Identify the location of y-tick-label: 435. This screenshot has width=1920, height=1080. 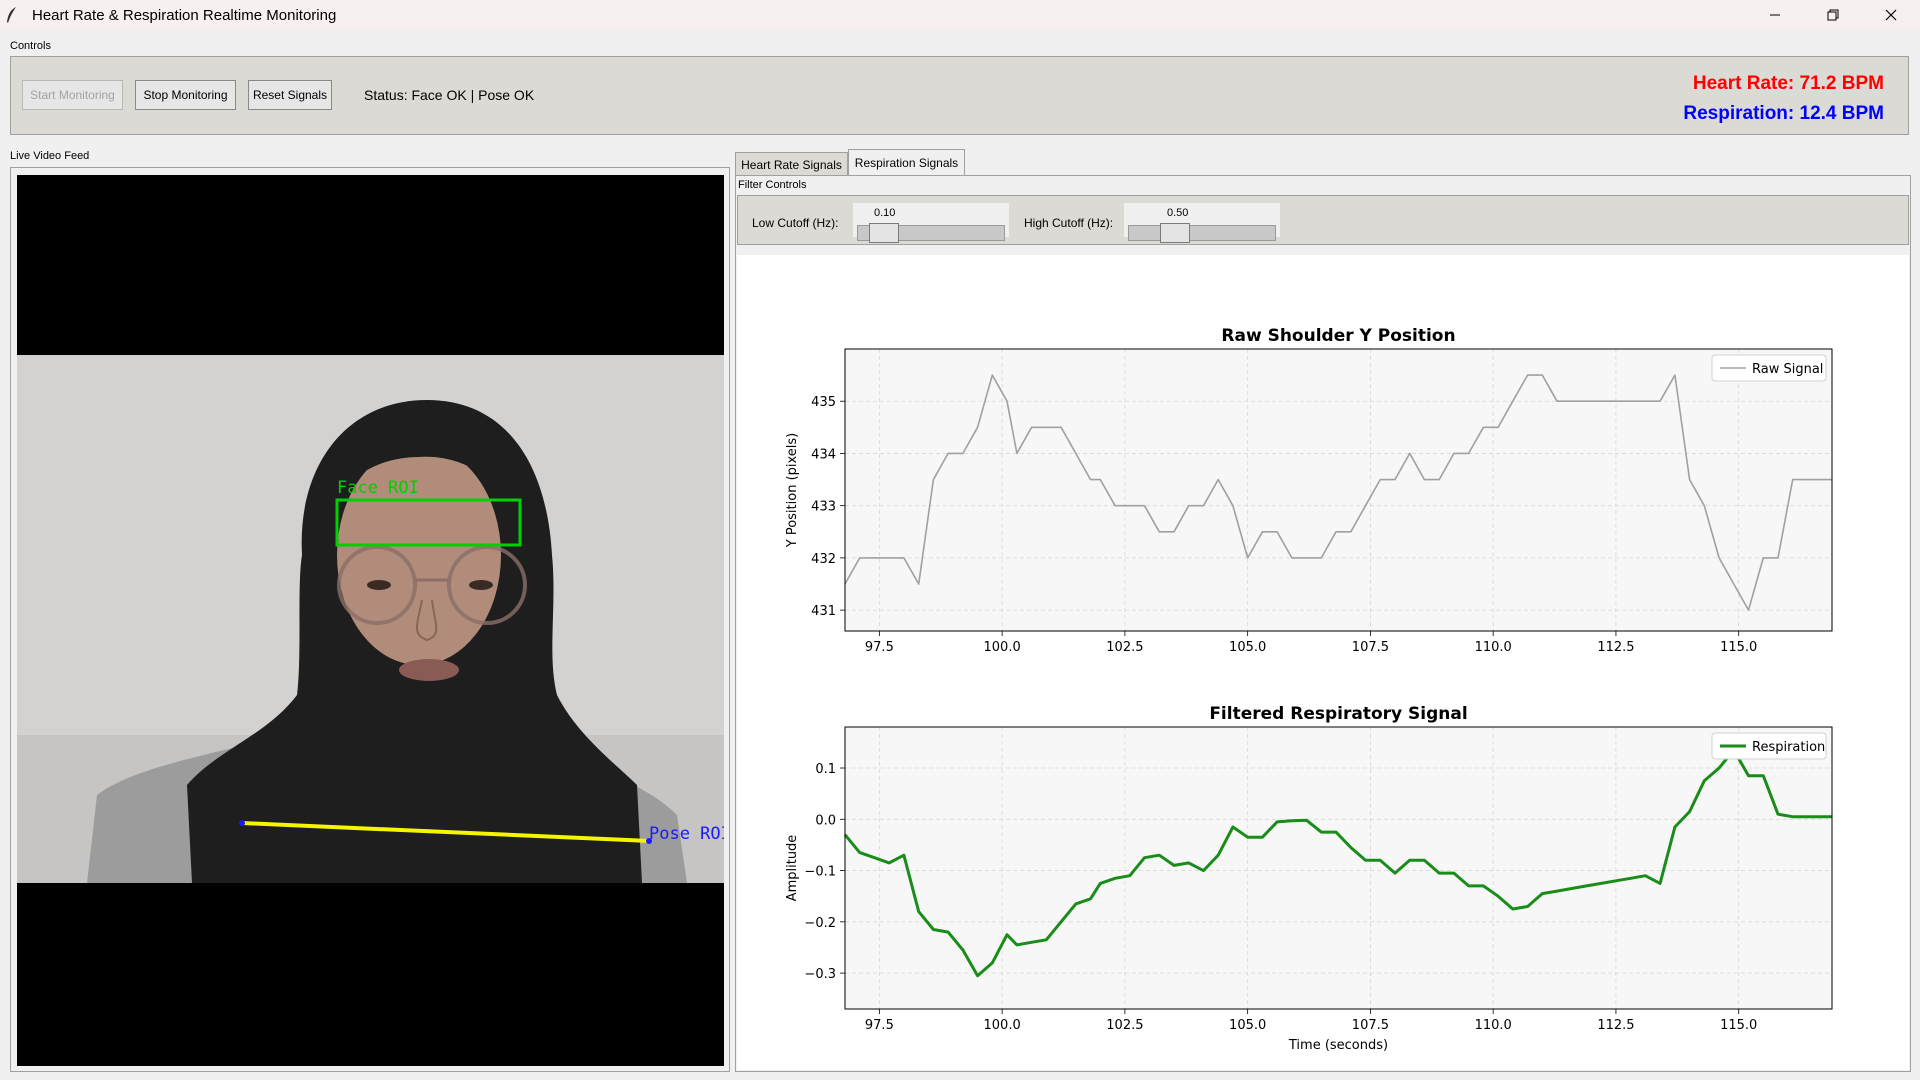
(823, 402).